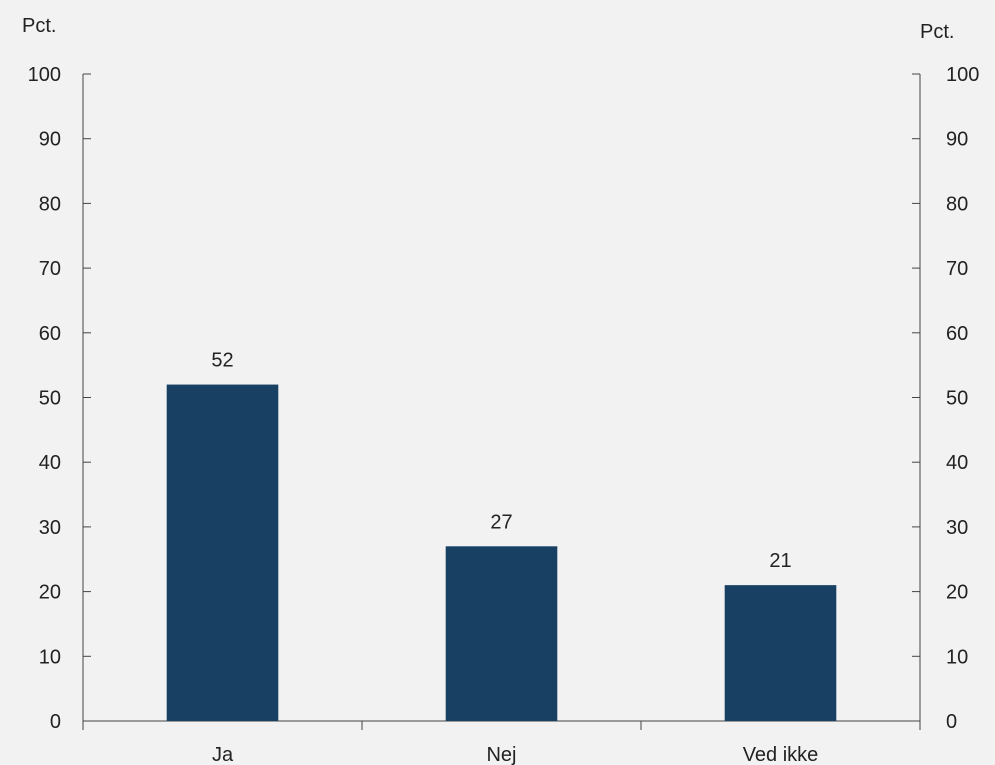 The height and width of the screenshot is (765, 995). Describe the element at coordinates (50, 657) in the screenshot. I see `y-tick-label-left: 10` at that location.